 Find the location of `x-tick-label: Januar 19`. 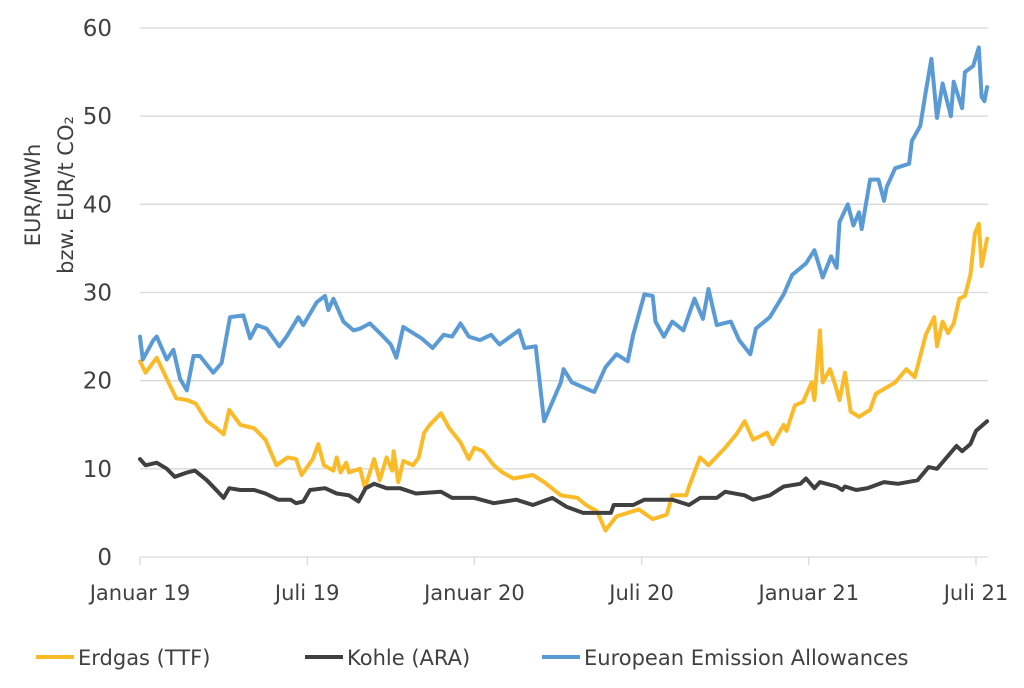

x-tick-label: Januar 19 is located at coordinates (139, 593).